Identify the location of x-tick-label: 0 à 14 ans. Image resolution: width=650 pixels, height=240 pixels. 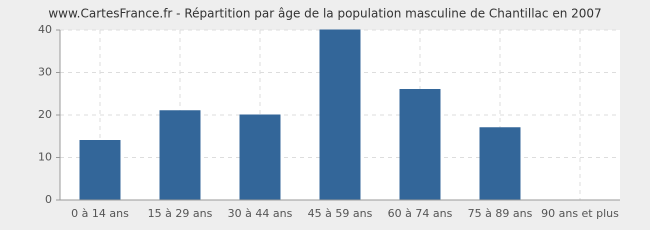
(100, 213).